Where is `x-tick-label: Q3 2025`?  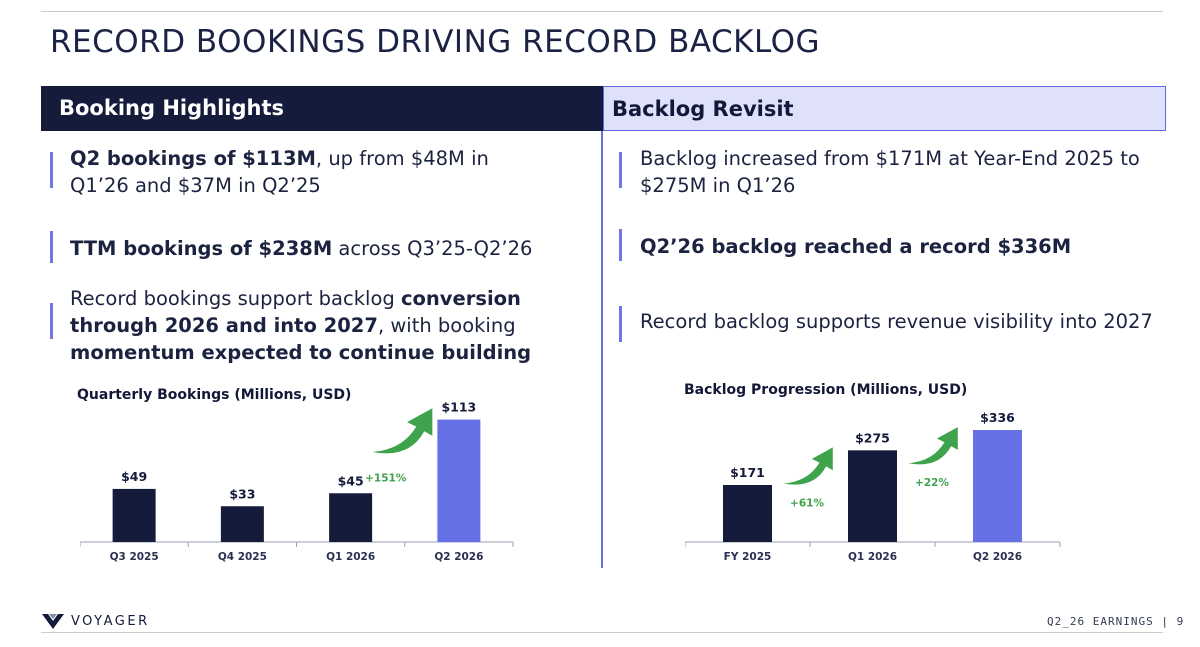
x-tick-label: Q3 2025 is located at coordinates (134, 557).